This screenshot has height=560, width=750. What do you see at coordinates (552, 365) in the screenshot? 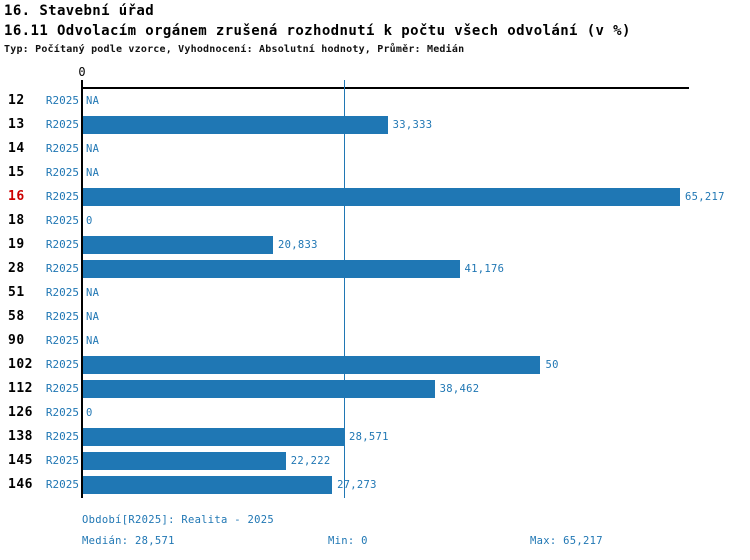
I see `bar-value-label: 50` at bounding box center [552, 365].